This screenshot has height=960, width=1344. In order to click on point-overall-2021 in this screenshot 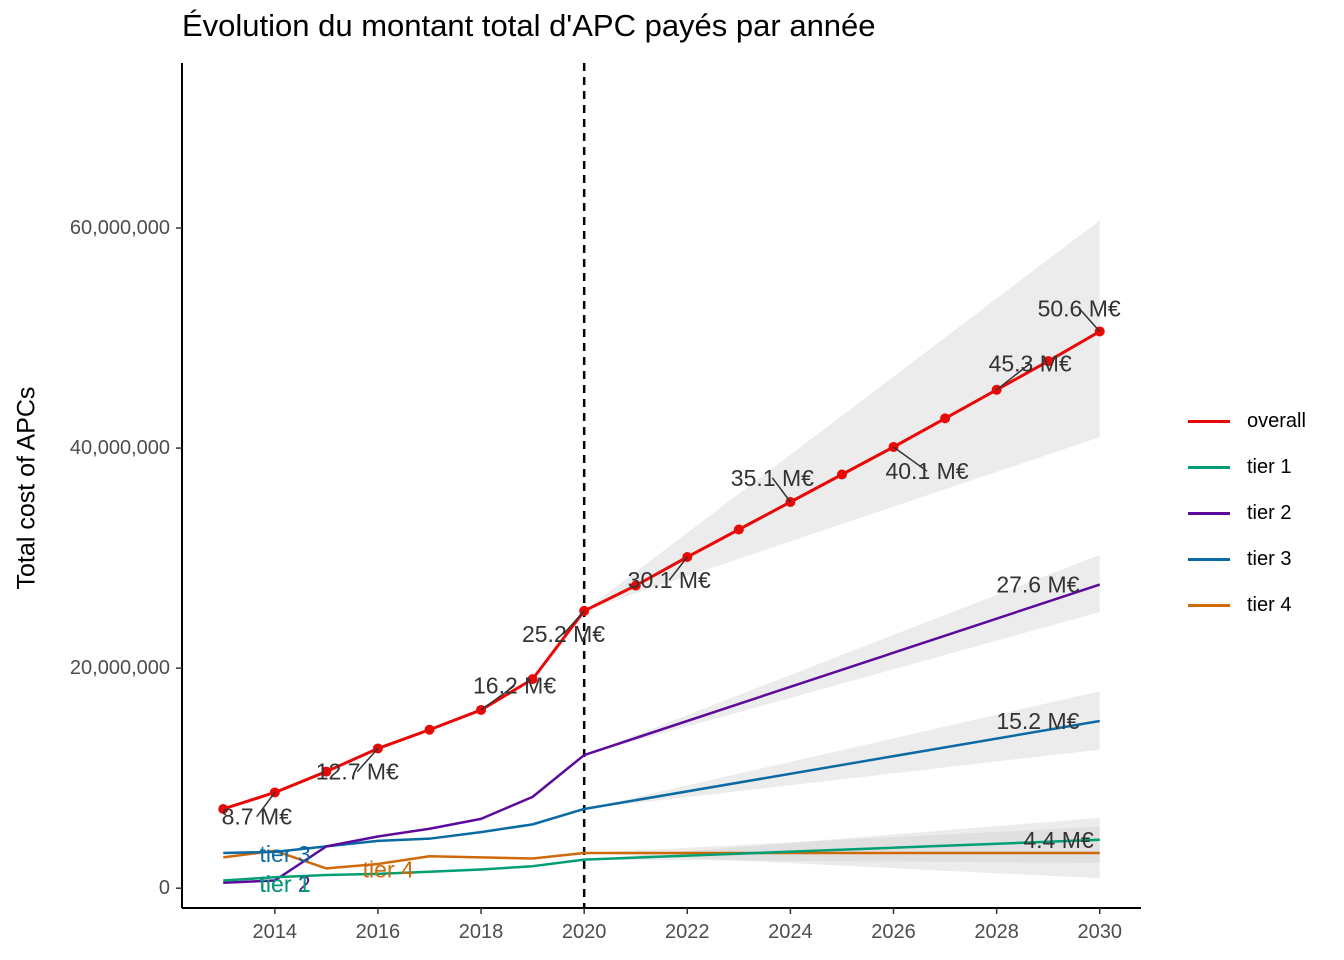, I will do `click(635, 585)`.